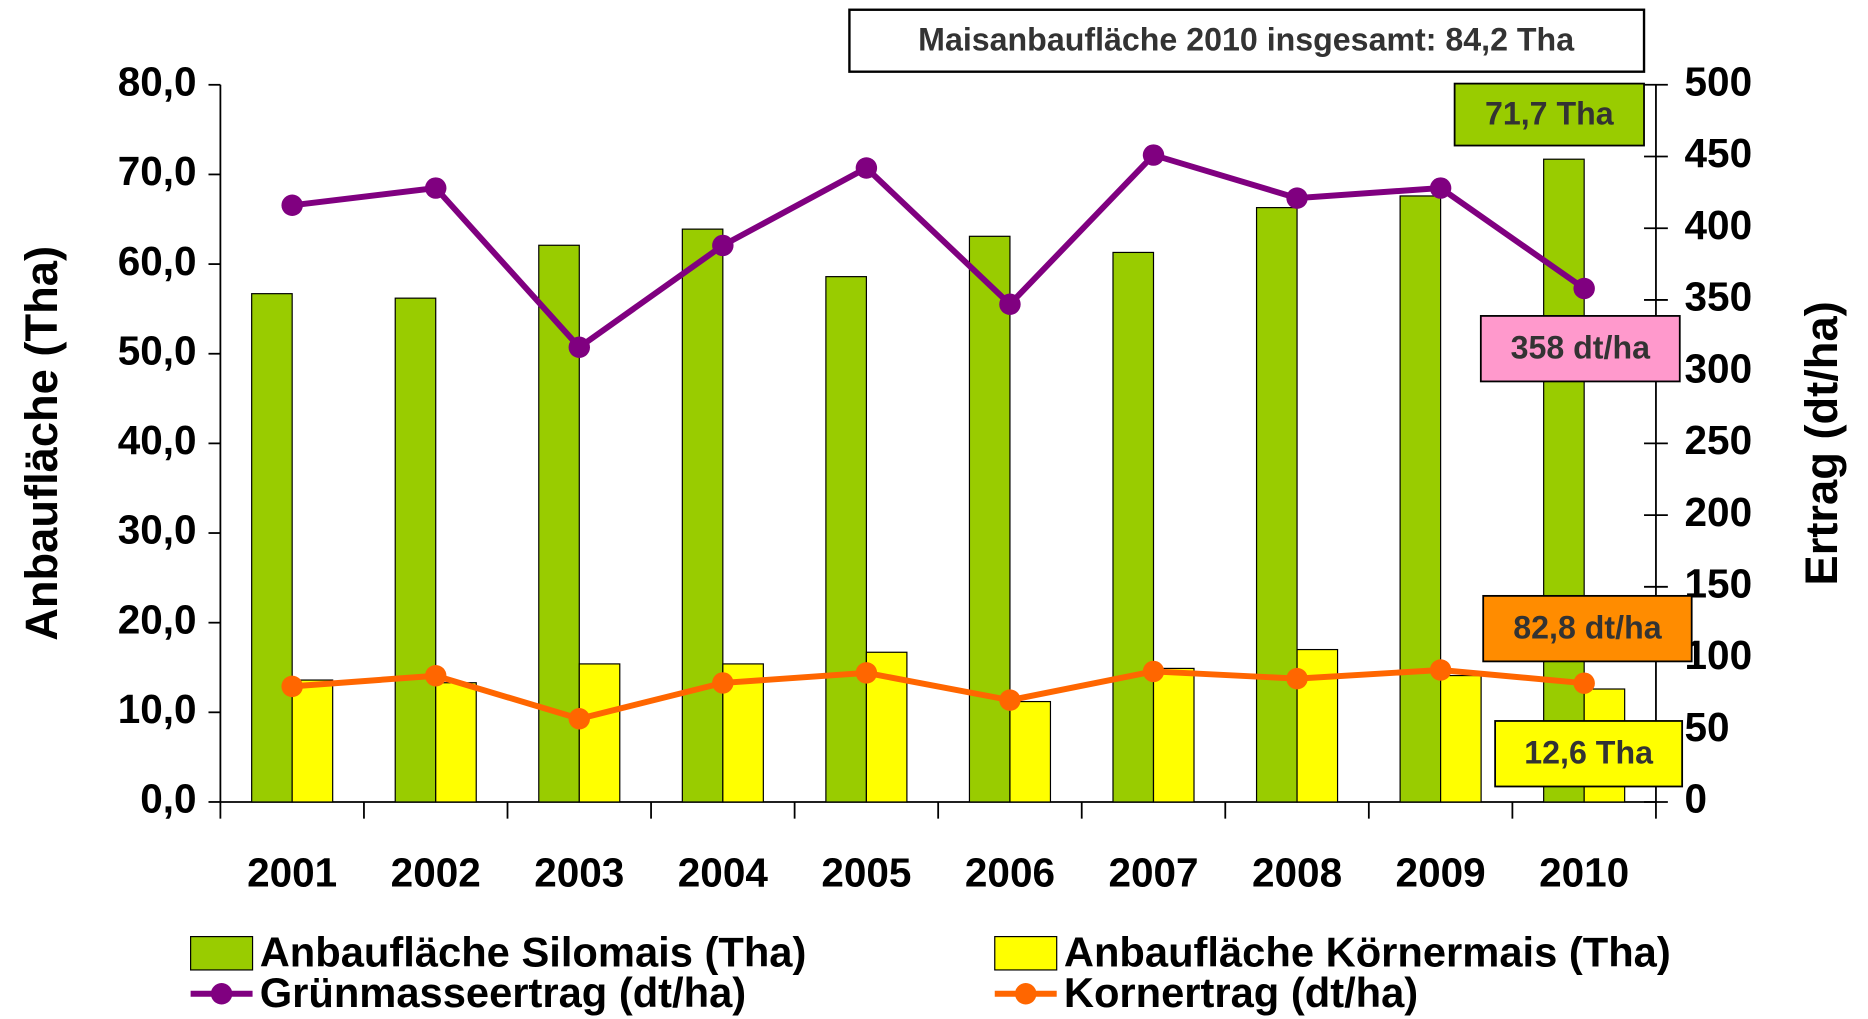 This screenshot has width=1868, height=1019. I want to click on x-tick-label: 2005, so click(866, 873).